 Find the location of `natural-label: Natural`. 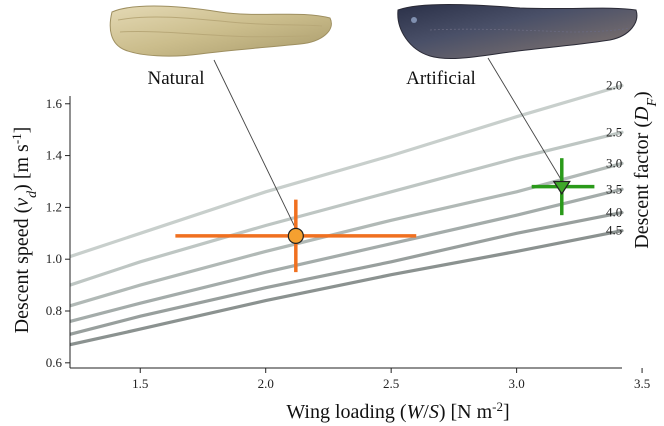

natural-label: Natural is located at coordinates (176, 78).